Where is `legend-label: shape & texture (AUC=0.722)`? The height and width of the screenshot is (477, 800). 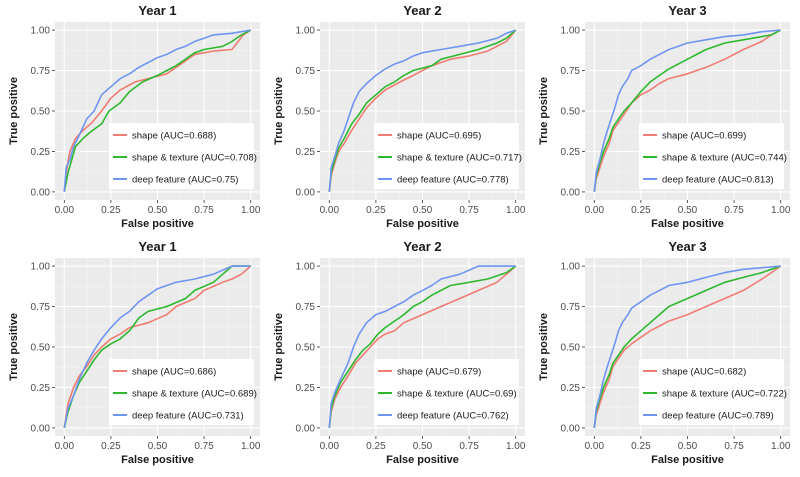 legend-label: shape & texture (AUC=0.722) is located at coordinates (724, 394).